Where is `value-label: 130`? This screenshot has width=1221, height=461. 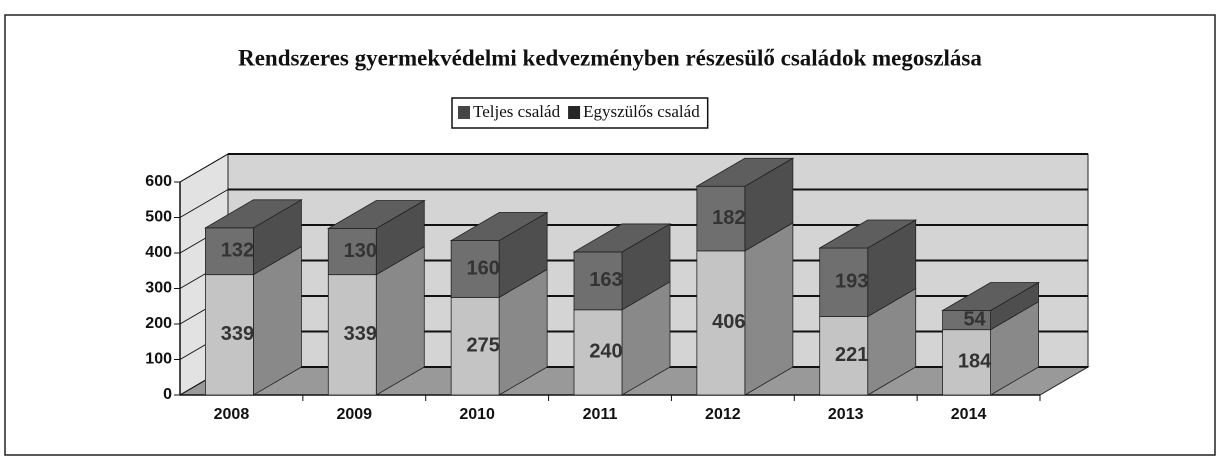
value-label: 130 is located at coordinates (360, 251).